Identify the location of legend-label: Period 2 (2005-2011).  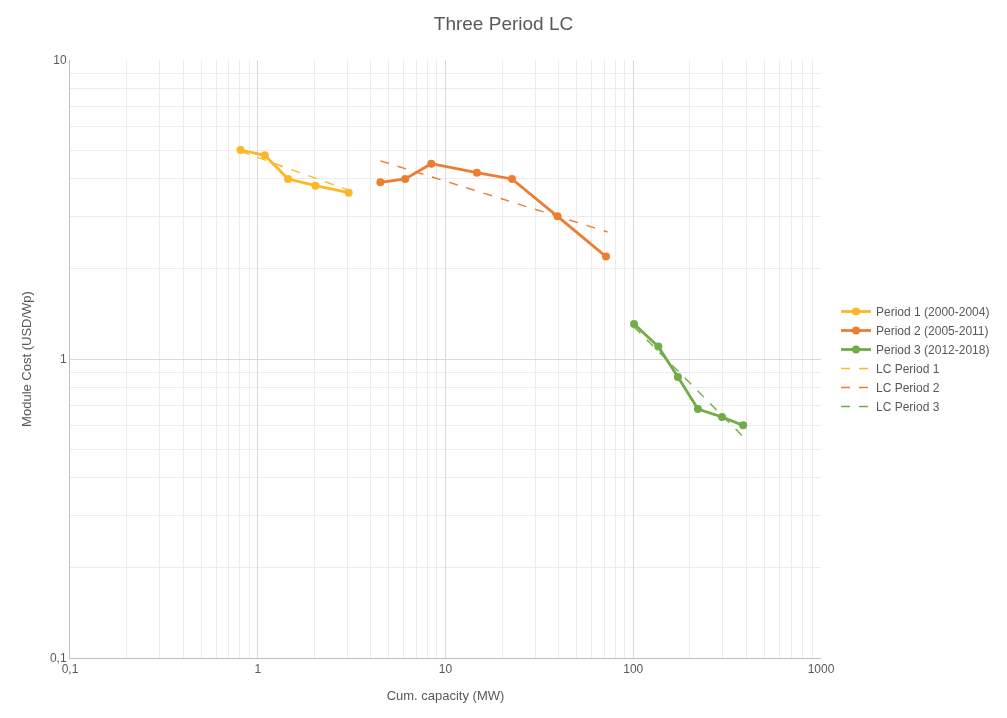
(932, 331).